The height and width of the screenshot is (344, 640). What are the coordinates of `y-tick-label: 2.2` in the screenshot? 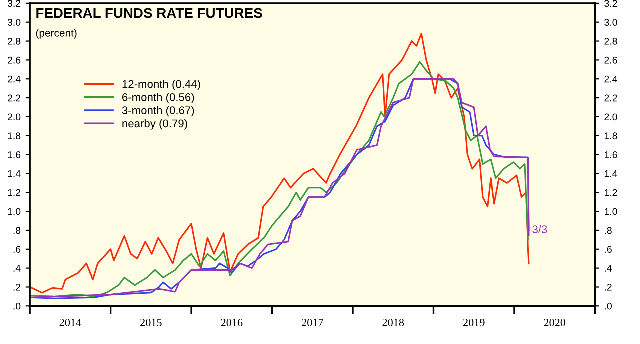 It's located at (14, 98).